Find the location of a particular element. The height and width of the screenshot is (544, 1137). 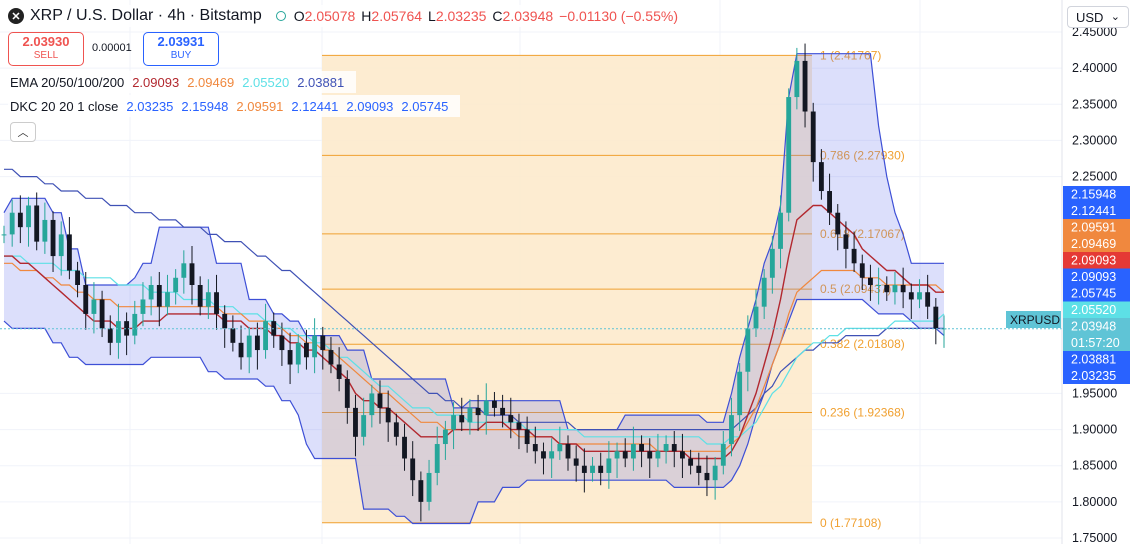

buy-label: BUY is located at coordinates (181, 55).